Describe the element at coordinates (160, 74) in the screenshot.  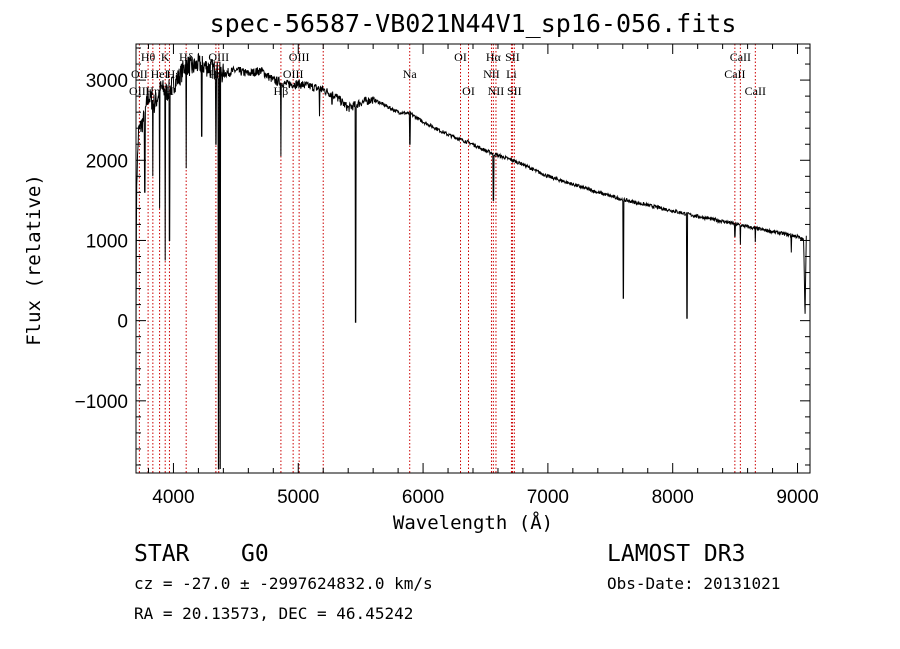
I see `line-label-4: HeI` at that location.